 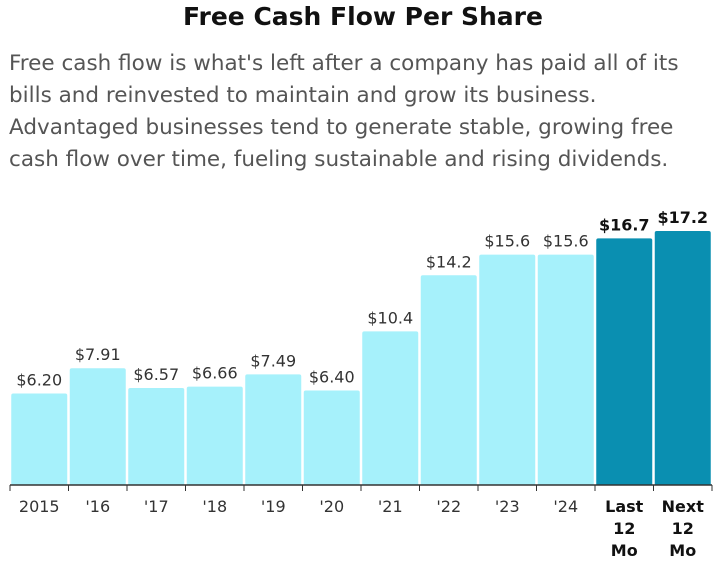 I want to click on x-tick-label: '21, so click(x=390, y=506).